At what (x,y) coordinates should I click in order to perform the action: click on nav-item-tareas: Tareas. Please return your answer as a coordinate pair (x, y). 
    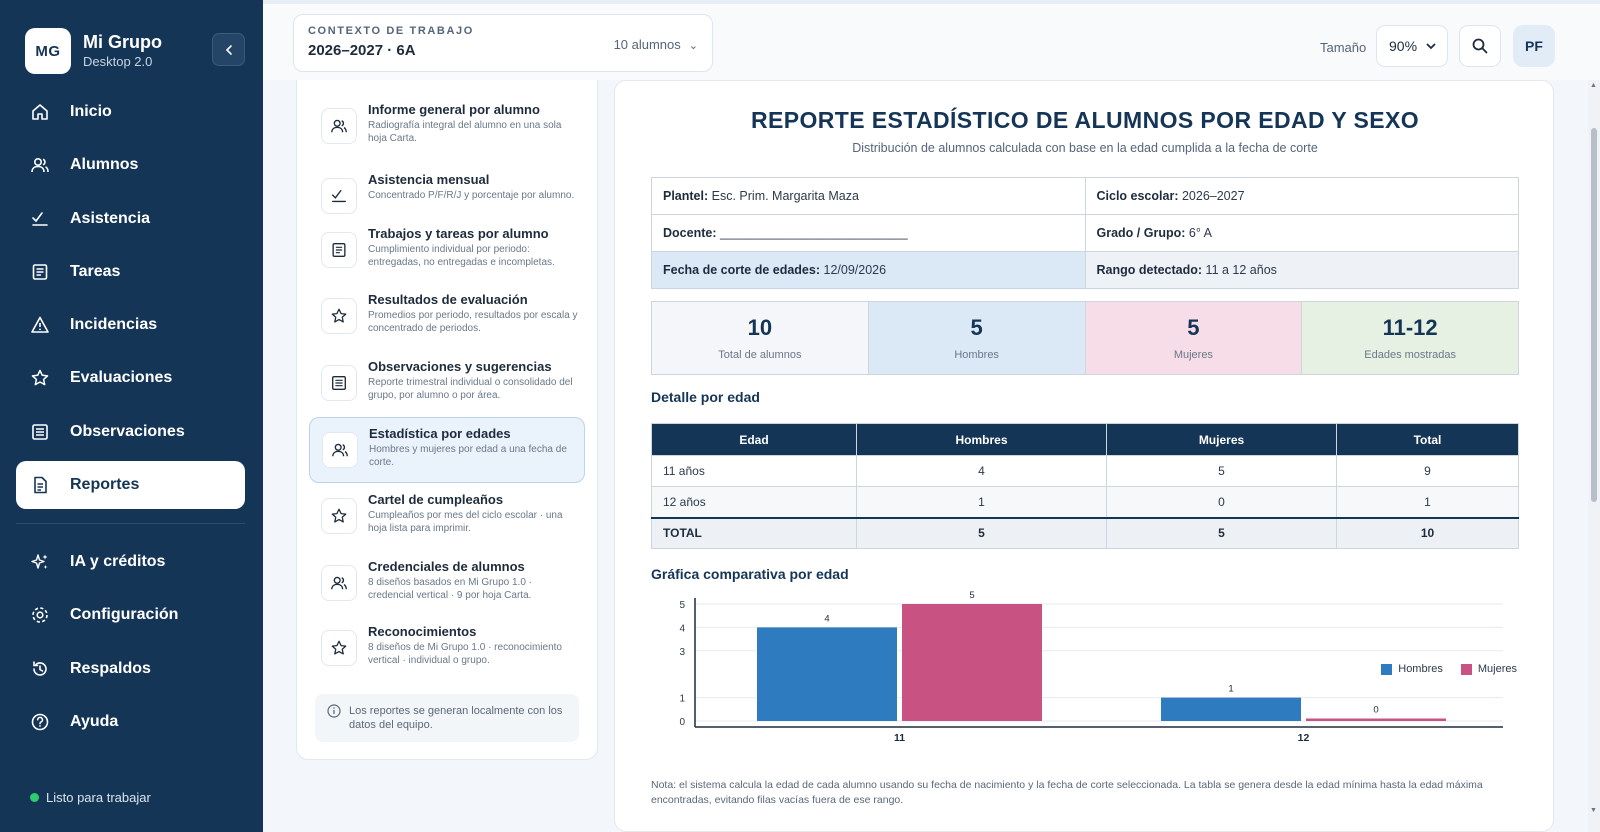
    Looking at the image, I should click on (130, 272).